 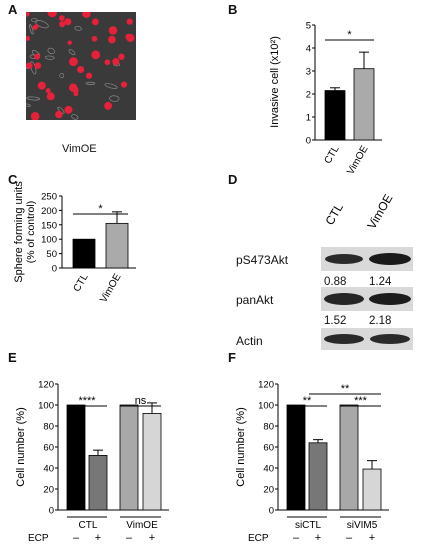 I want to click on panel-letter-b: B, so click(x=233, y=9).